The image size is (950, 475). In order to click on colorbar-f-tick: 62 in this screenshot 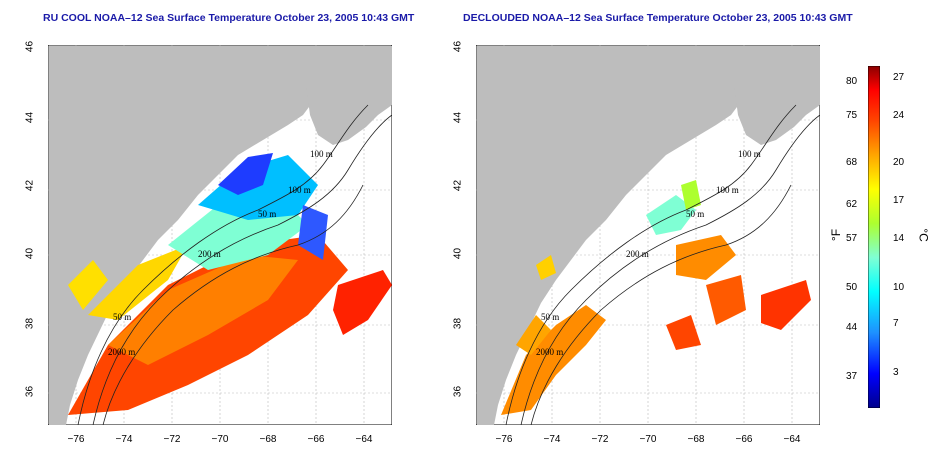, I will do `click(852, 204)`.